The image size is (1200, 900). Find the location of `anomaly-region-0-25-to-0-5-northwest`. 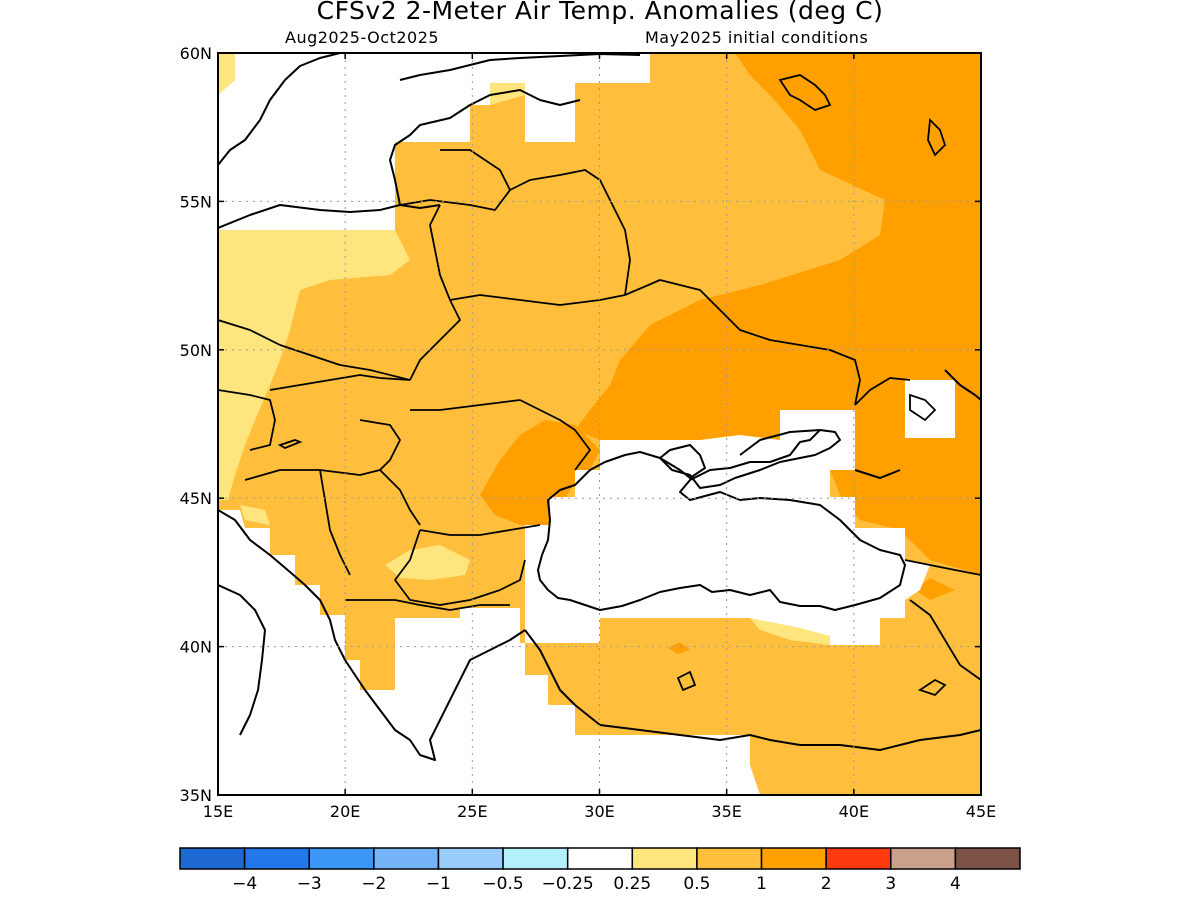

anomaly-region-0-25-to-0-5-northwest is located at coordinates (314, 365).